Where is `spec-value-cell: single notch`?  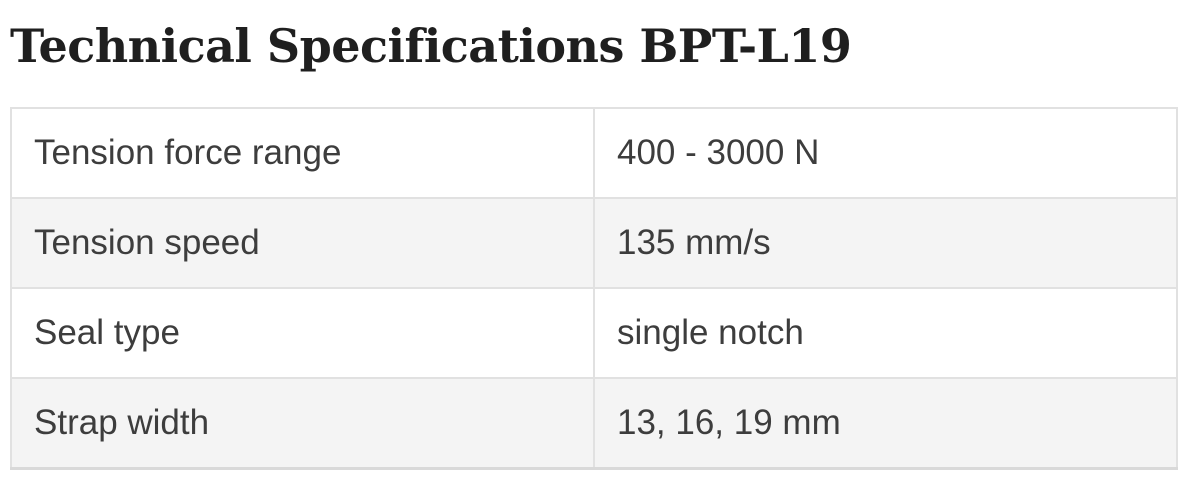
spec-value-cell: single notch is located at coordinates (885, 333).